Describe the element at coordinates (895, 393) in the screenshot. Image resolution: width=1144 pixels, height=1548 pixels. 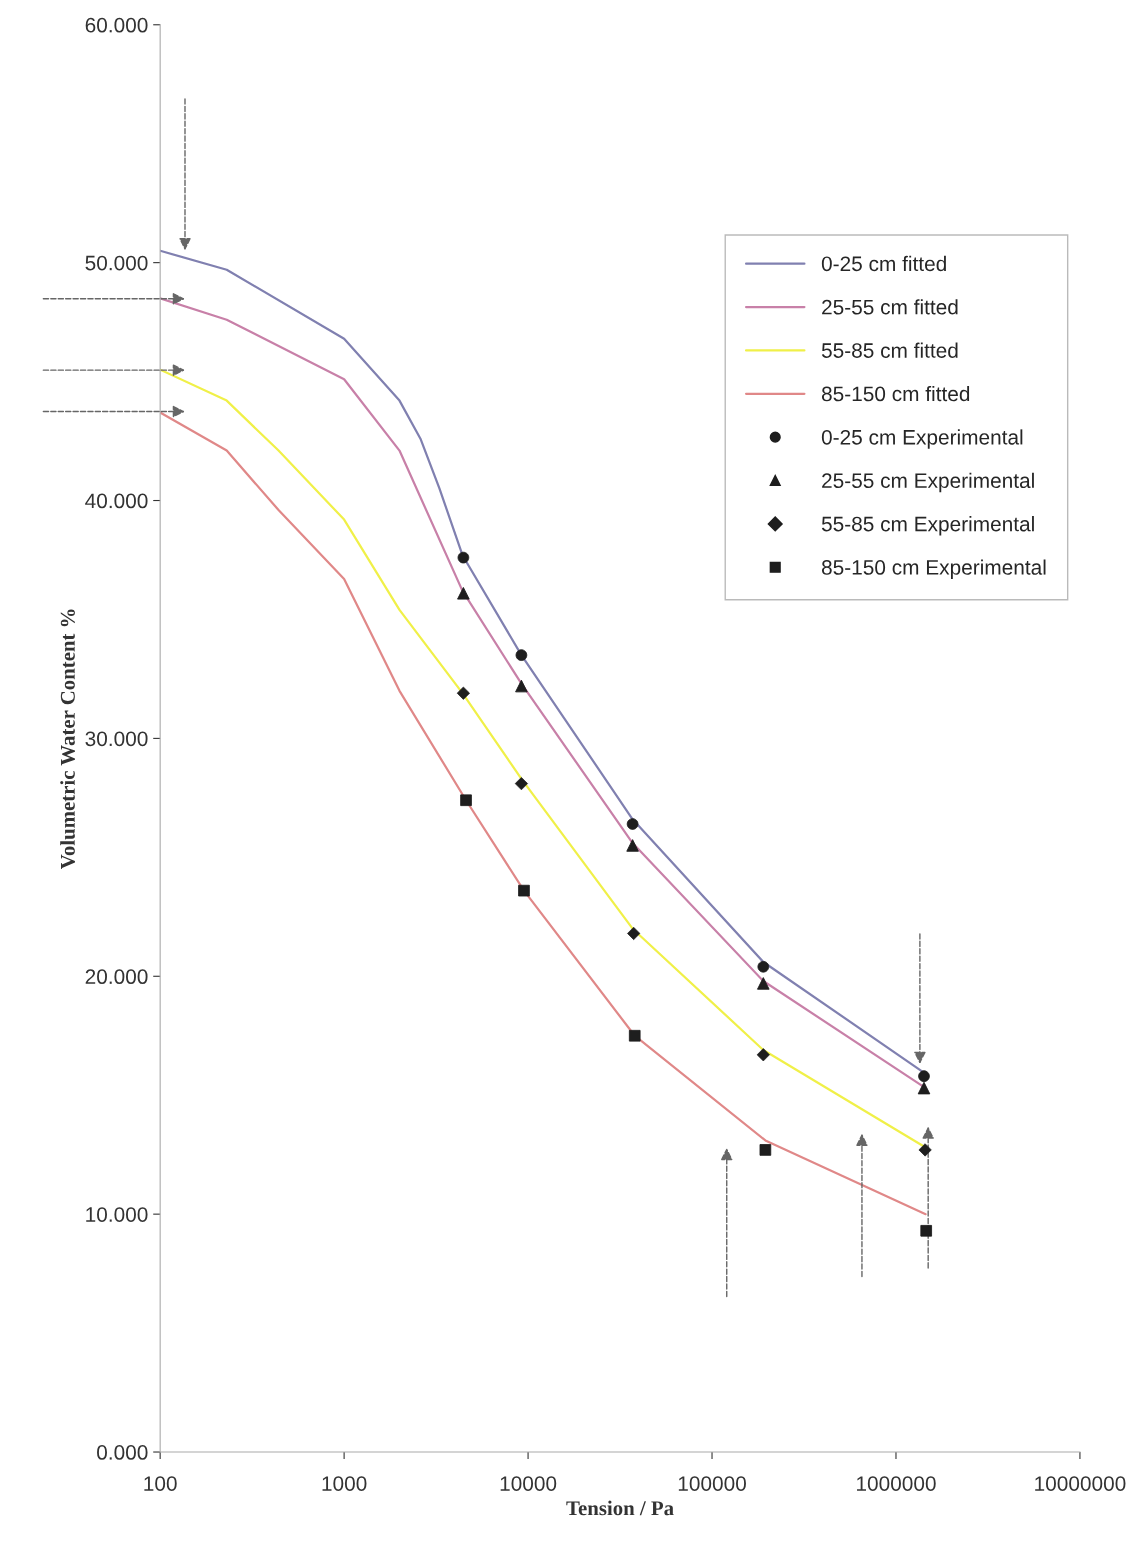
I see `legend-label: 85-150 cm fitted` at that location.